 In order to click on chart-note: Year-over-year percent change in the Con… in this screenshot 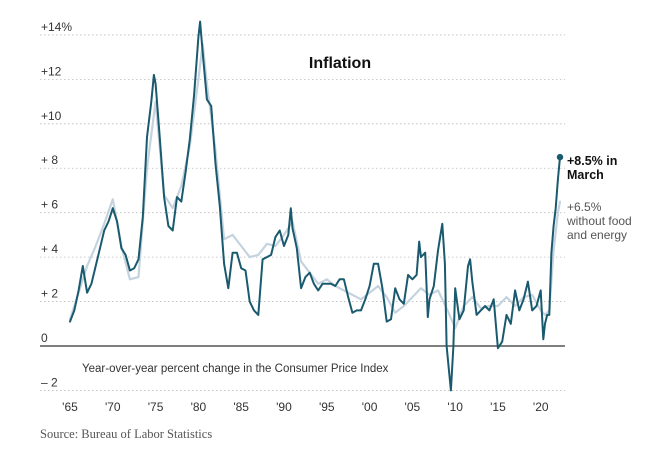, I will do `click(235, 369)`.